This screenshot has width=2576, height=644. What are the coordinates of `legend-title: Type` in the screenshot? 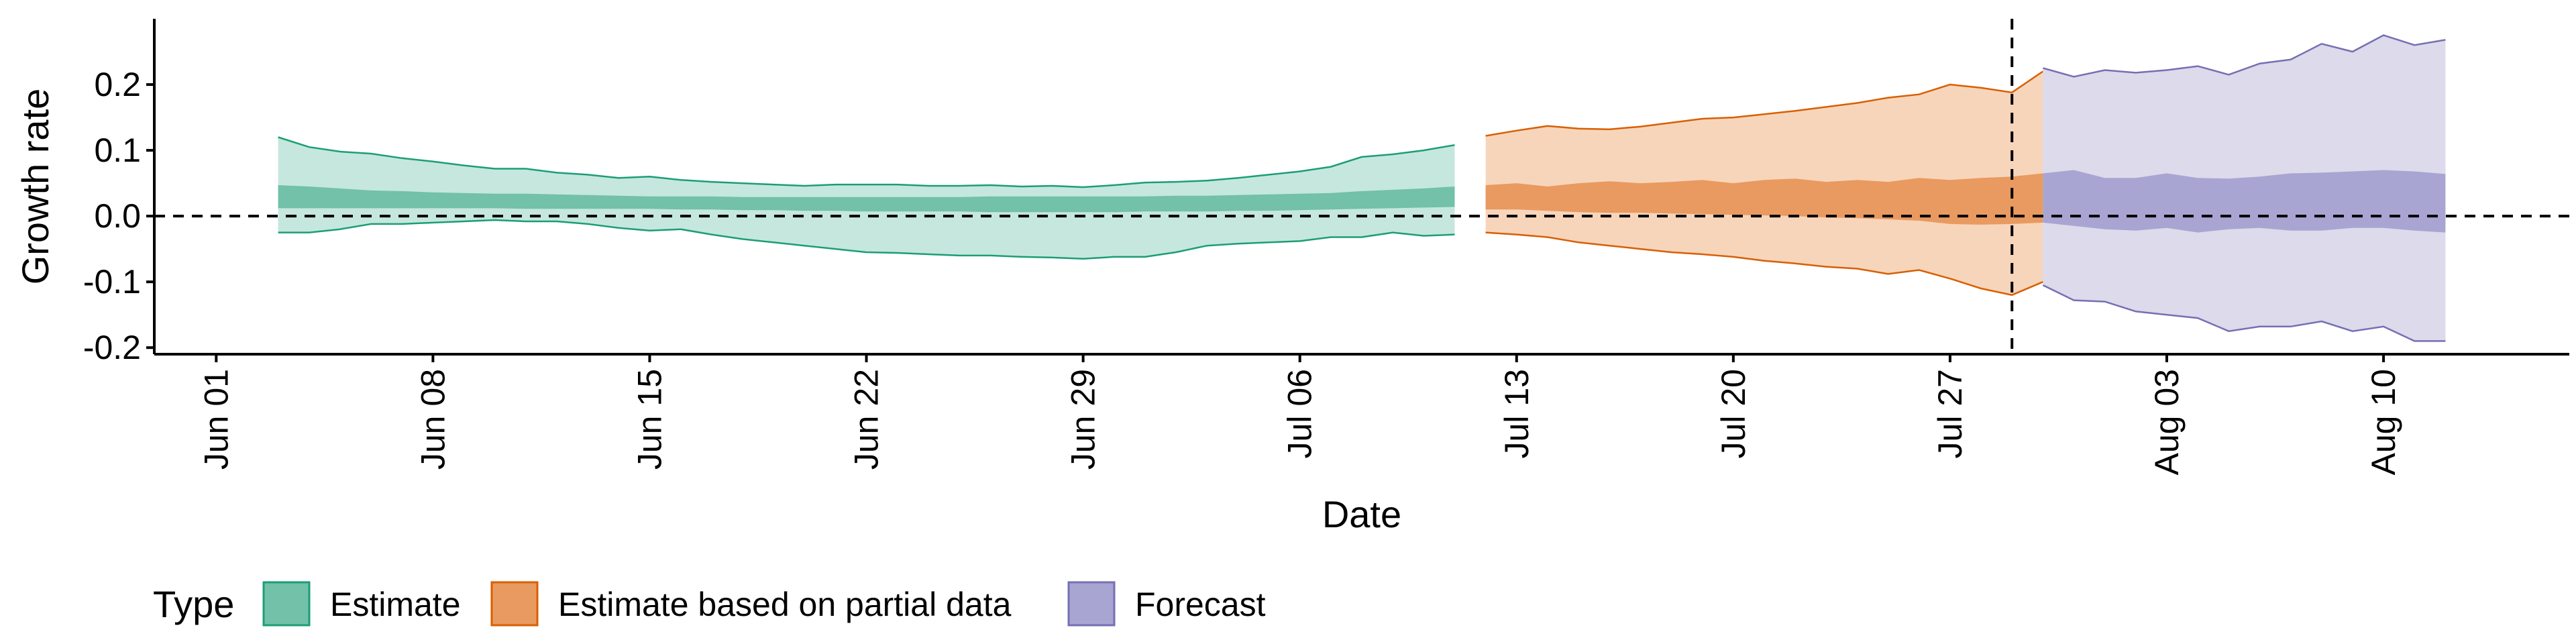 It's located at (193, 604).